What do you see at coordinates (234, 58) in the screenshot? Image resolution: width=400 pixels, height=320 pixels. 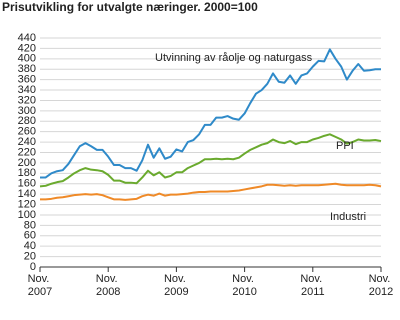 I see `series-label: Utvinning av råolje og naturgass` at bounding box center [234, 58].